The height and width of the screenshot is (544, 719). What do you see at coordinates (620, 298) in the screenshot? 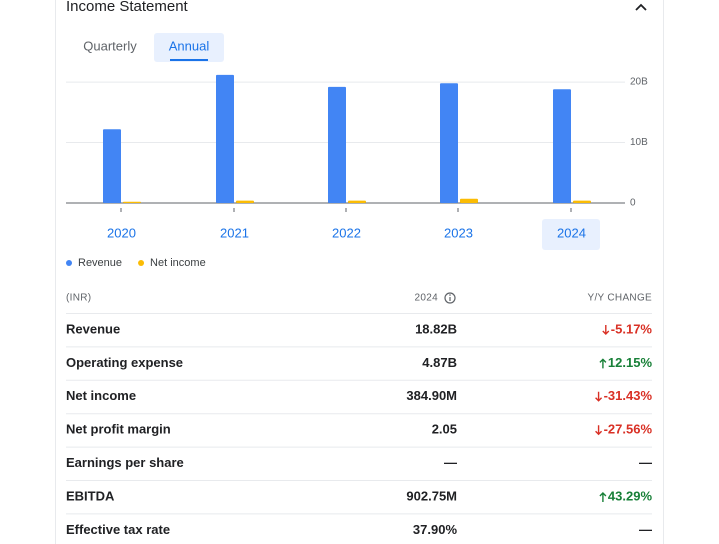
I see `column-header: Y/Y CHANGE` at bounding box center [620, 298].